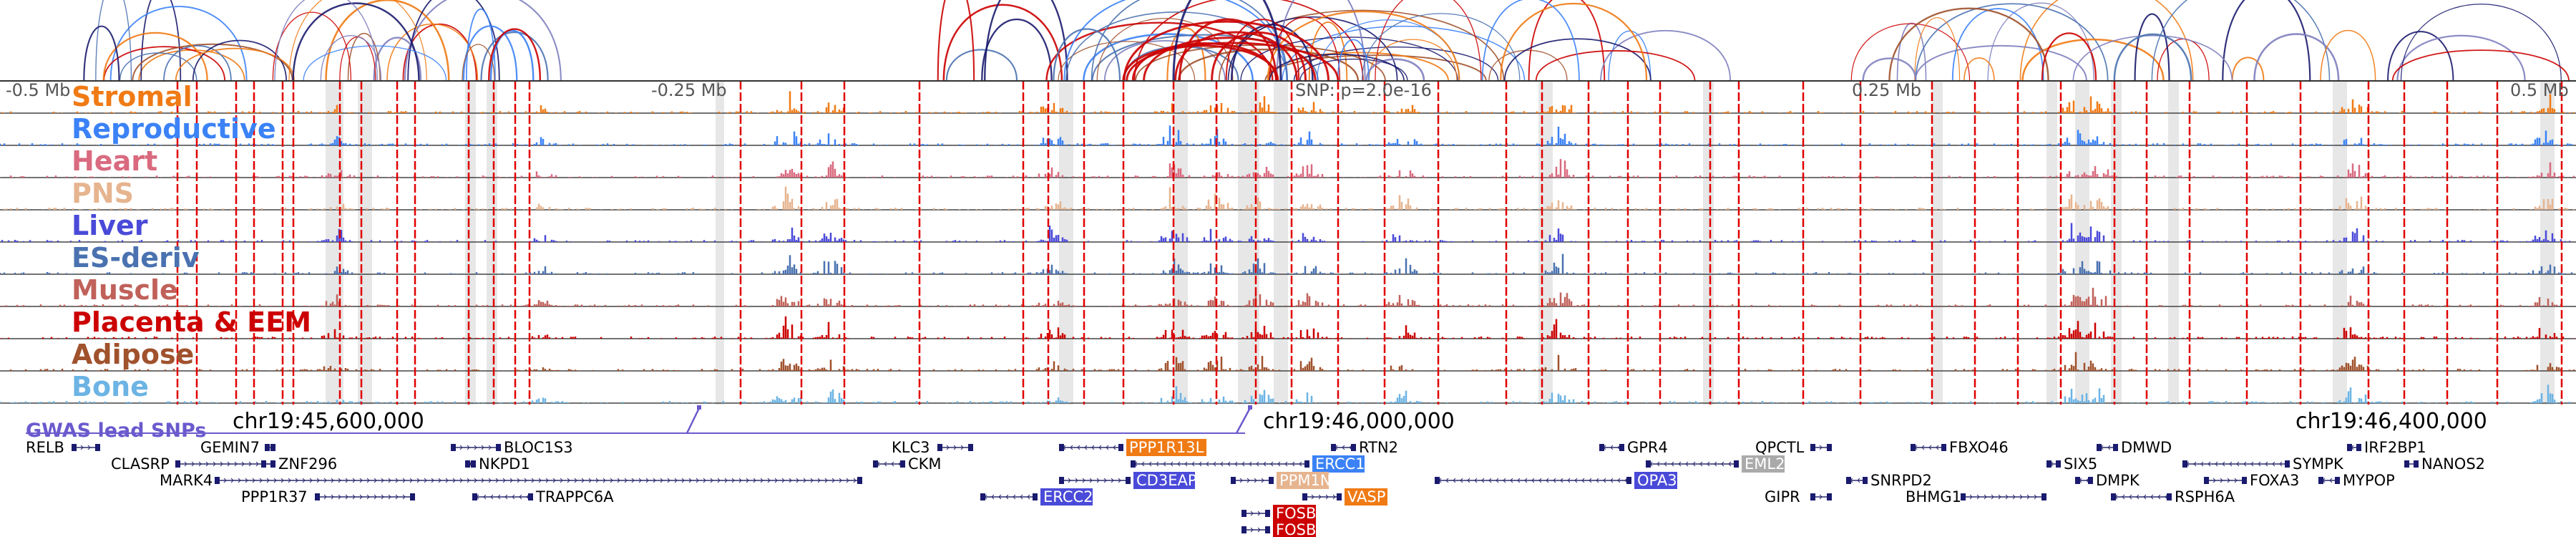 The width and height of the screenshot is (2576, 537). I want to click on gene-qpctl: QPCTL, so click(1793, 447).